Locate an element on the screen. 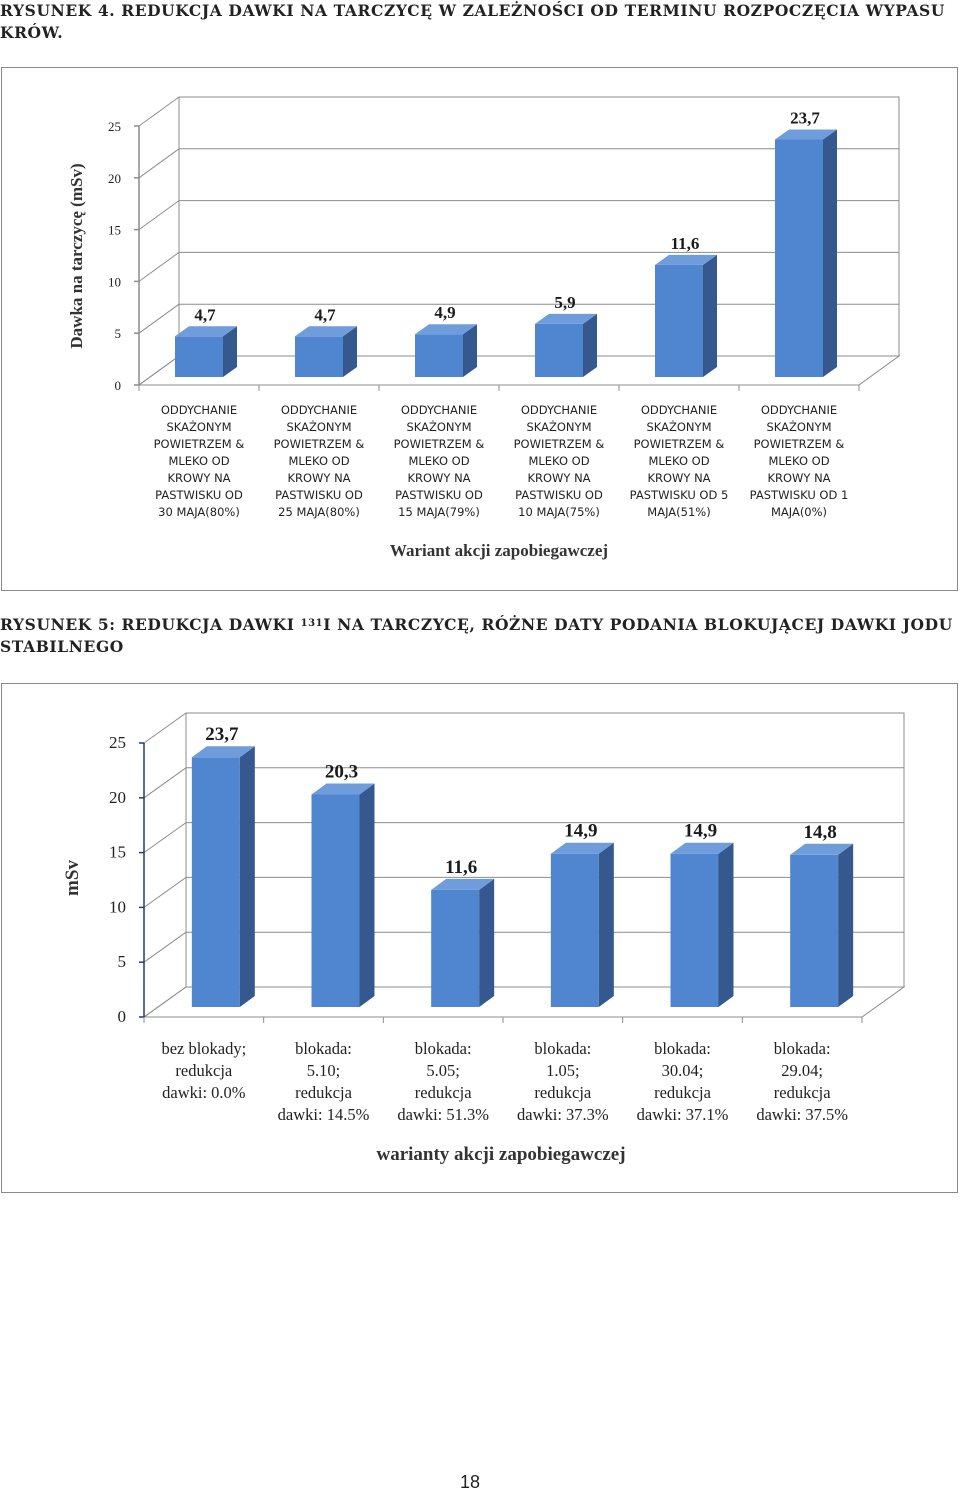 Image resolution: width=960 pixels, height=1494 pixels. x-axis-title: warianty akcji zapobiegawczej is located at coordinates (500, 1154).